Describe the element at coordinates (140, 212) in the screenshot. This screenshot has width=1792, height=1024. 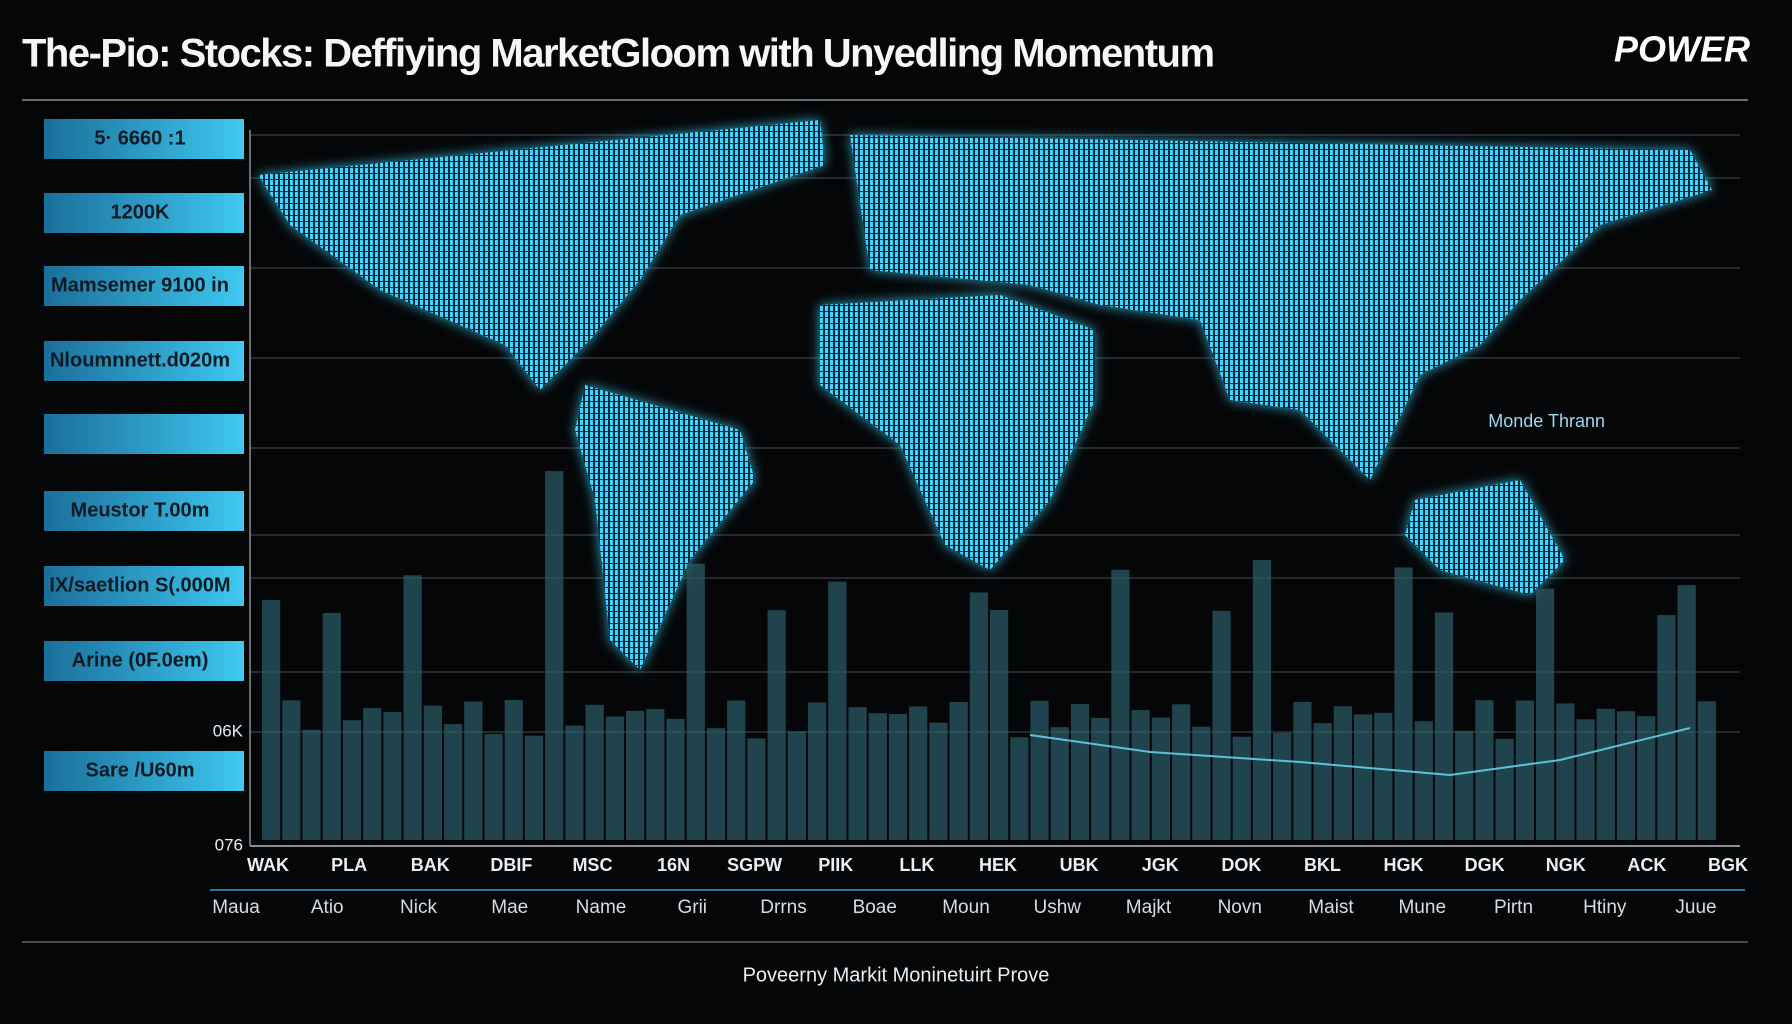
I see `side-label: 1200K` at that location.